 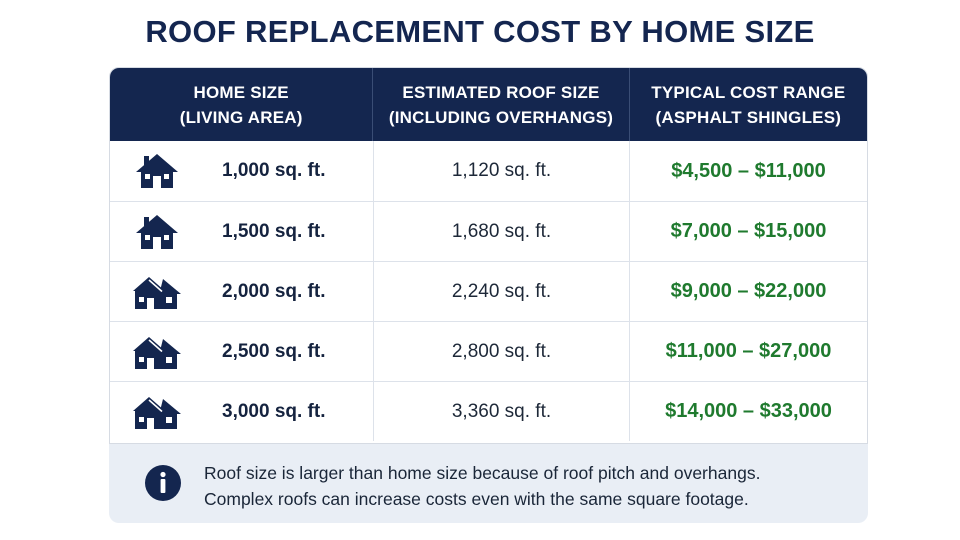 What do you see at coordinates (501, 117) in the screenshot?
I see `column-header-subline: (INCLUDING OVERHANGS)` at bounding box center [501, 117].